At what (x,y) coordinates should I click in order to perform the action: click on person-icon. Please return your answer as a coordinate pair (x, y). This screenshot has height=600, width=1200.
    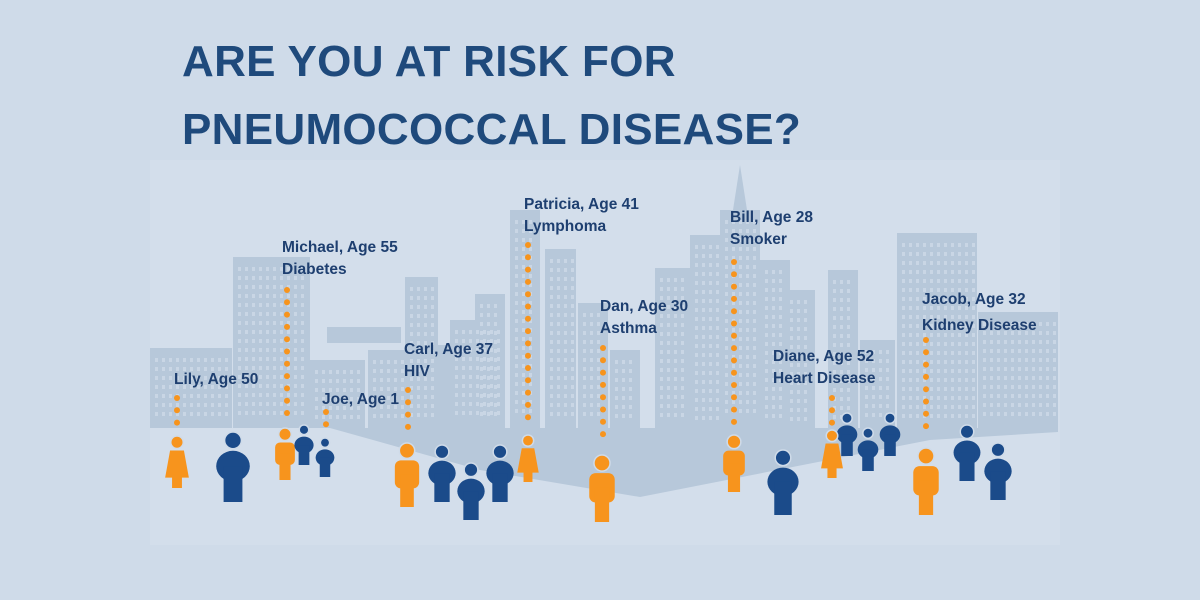
    Looking at the image, I should click on (471, 491).